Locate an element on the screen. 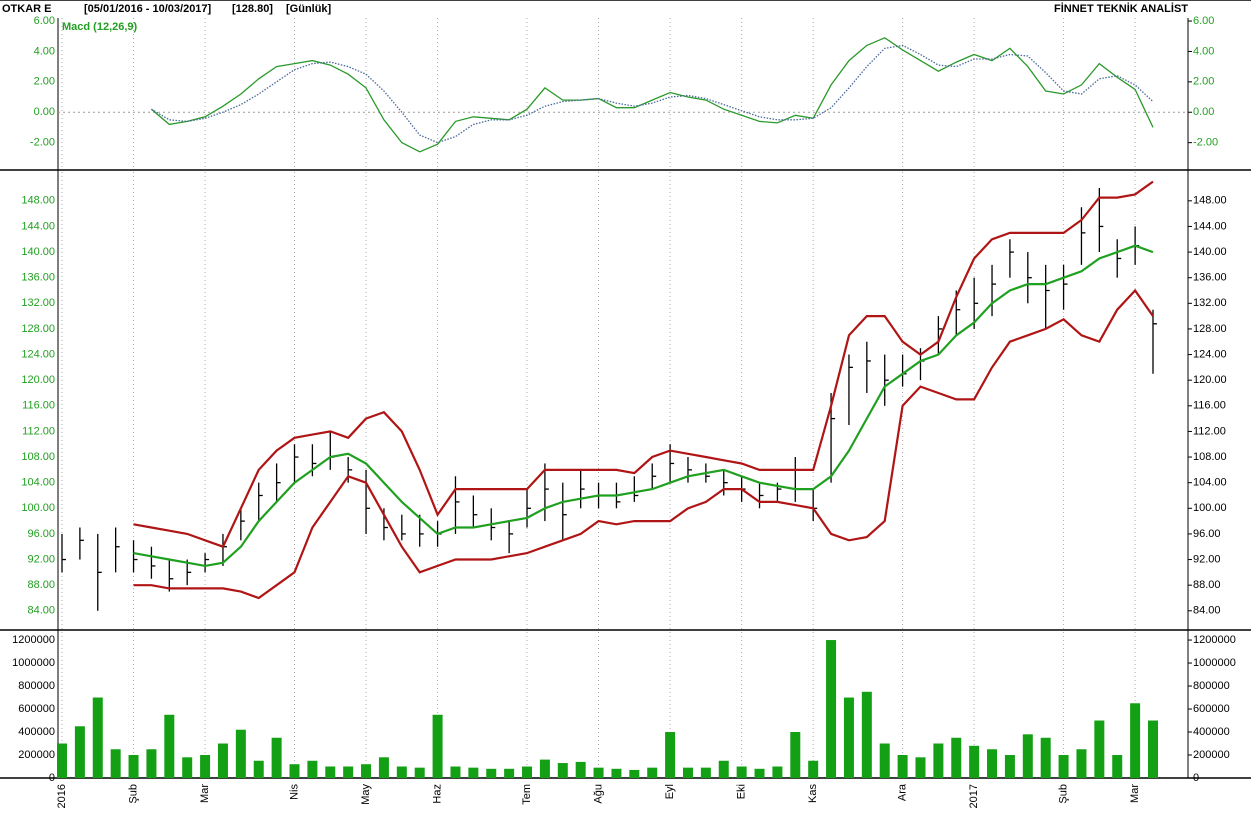  y-tick-label: 92.00 is located at coordinates (41, 559).